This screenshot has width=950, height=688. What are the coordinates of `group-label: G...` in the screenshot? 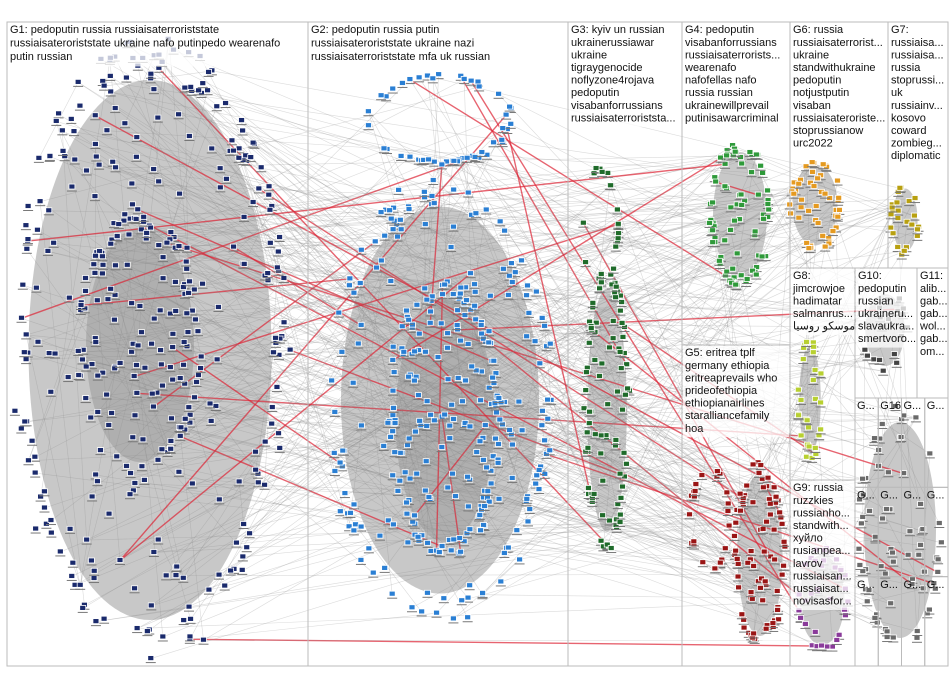 It's located at (936, 585).